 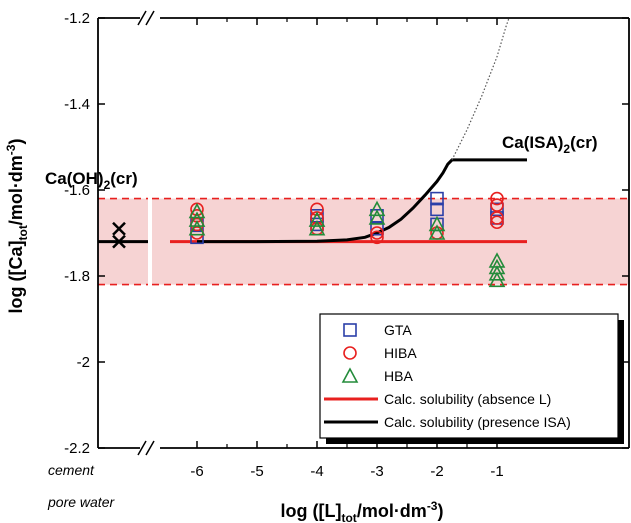 What do you see at coordinates (350, 375) in the screenshot?
I see `legend-swatch-hba` at bounding box center [350, 375].